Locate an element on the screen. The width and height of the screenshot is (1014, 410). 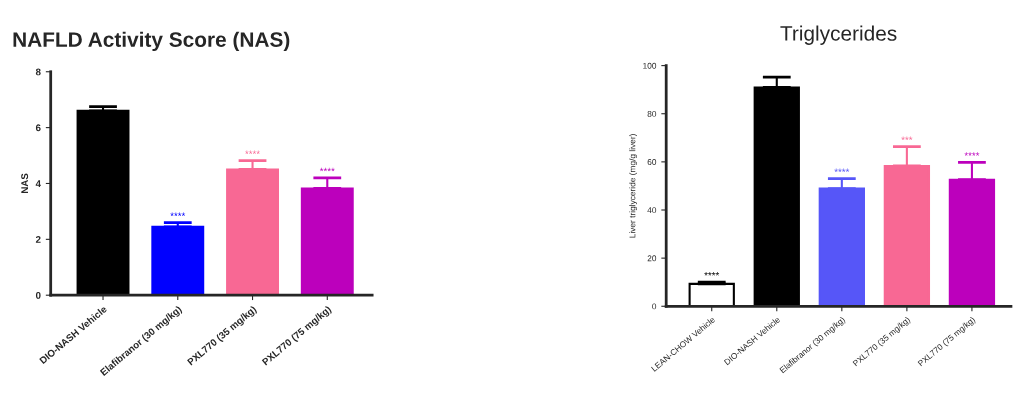
y-axis-title: NAS is located at coordinates (25, 183).